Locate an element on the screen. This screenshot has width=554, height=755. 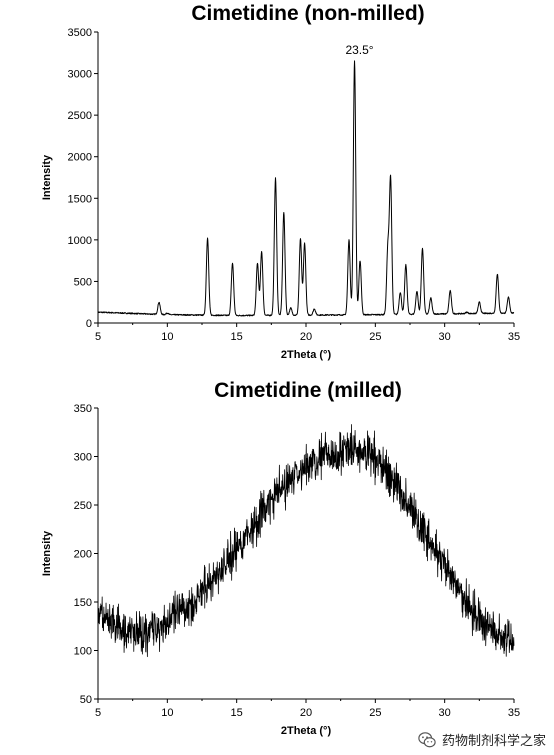
chart-title: Cimetidine (non-milled) is located at coordinates (307, 13).